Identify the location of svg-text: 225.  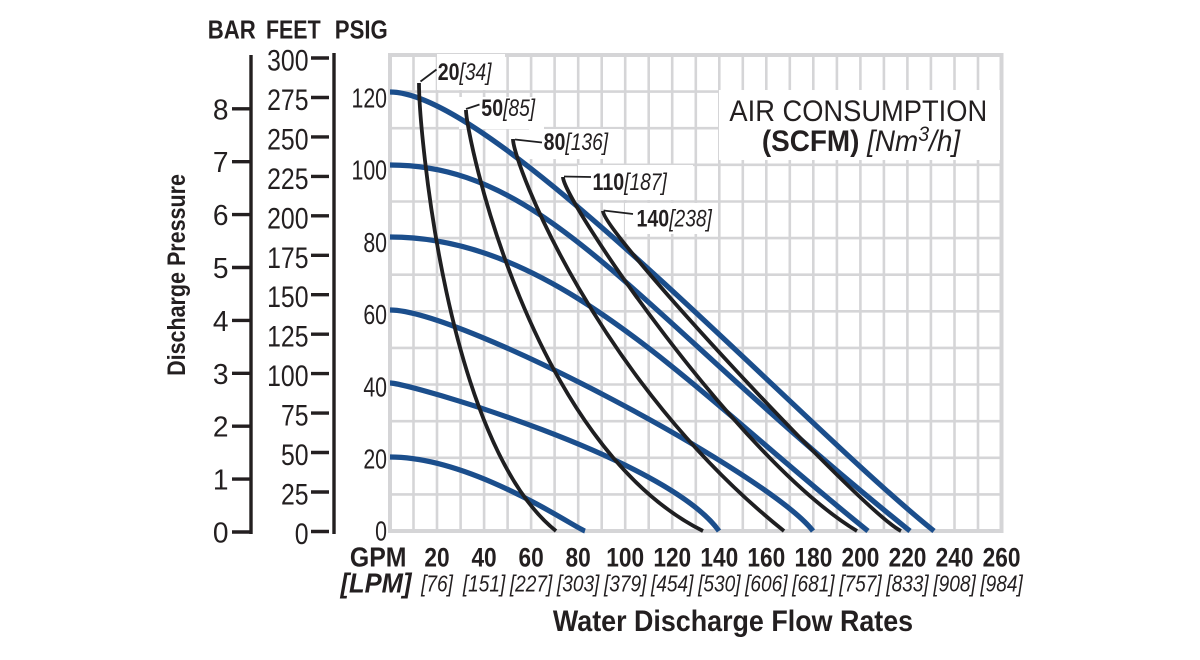
(287, 179).